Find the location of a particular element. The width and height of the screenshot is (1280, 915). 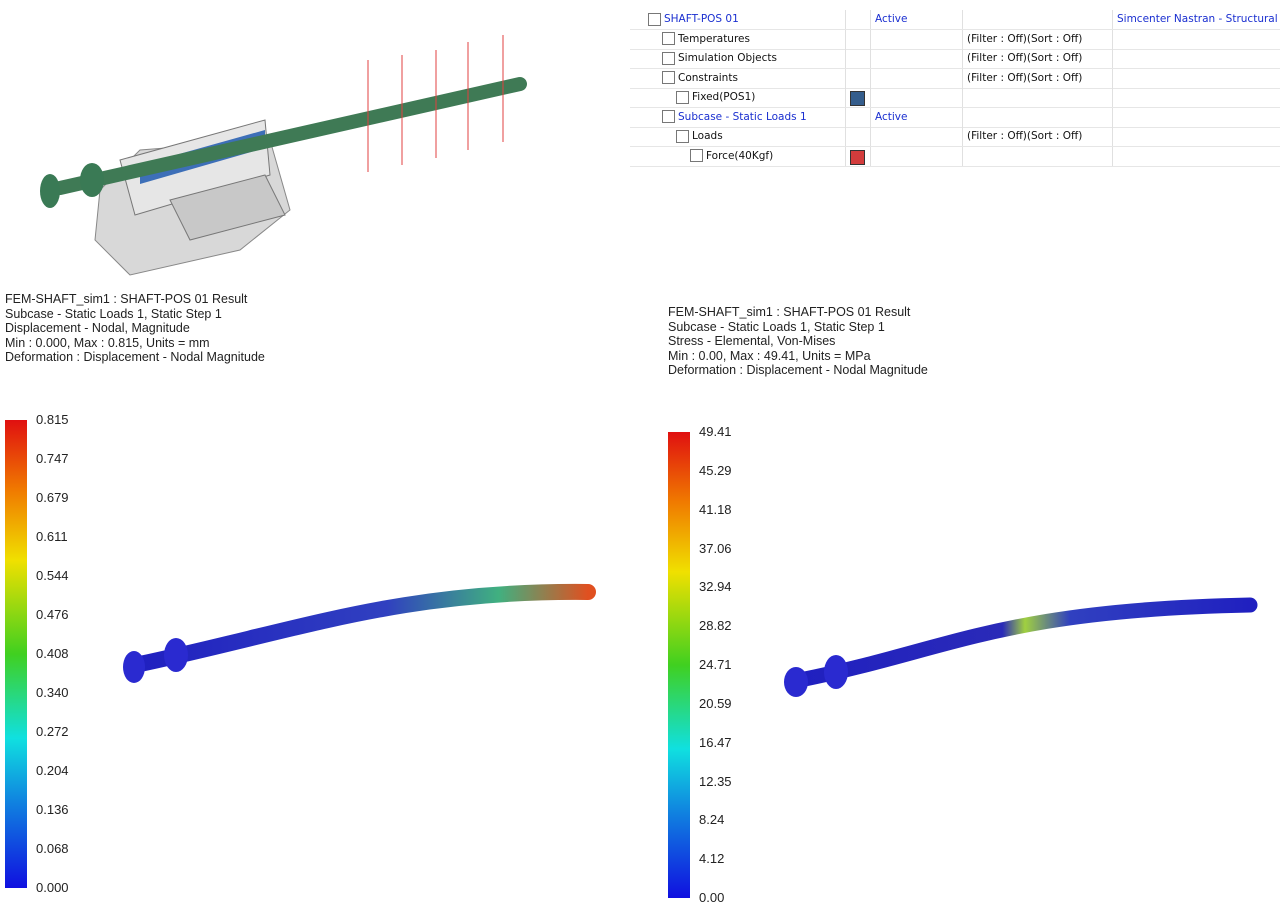

header-line: FEM-SHAFT_sim1 : SHAFT-POS 01 Result is located at coordinates (126, 299).